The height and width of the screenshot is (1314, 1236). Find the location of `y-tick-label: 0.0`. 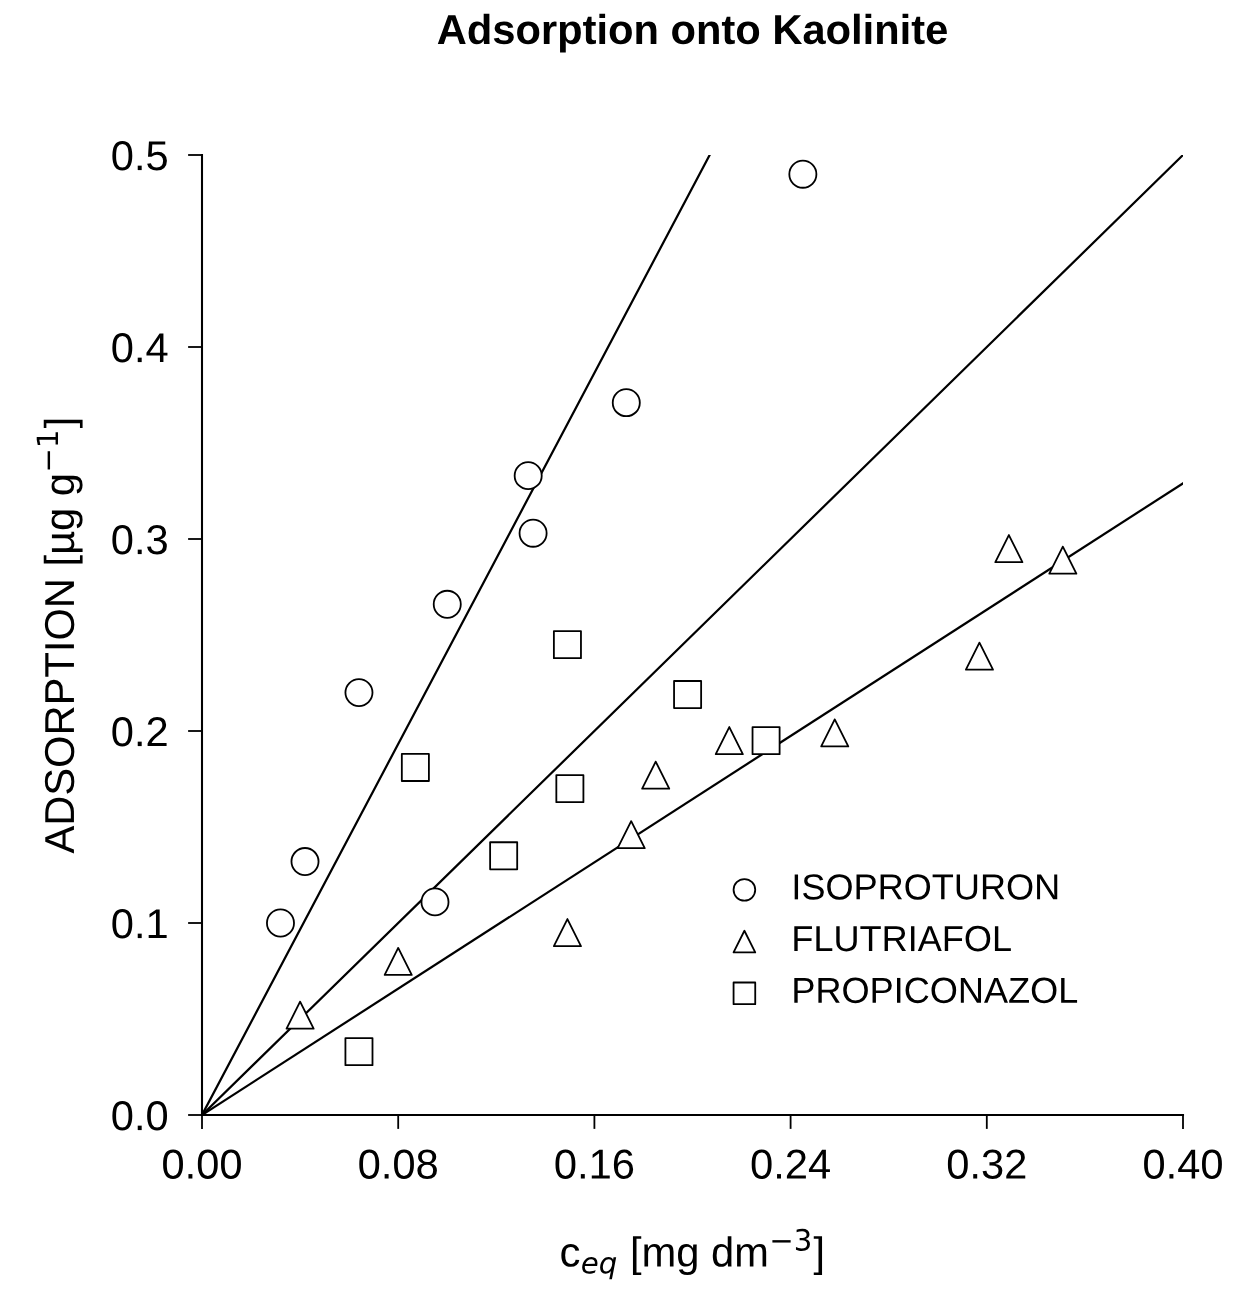

y-tick-label: 0.0 is located at coordinates (140, 1116).